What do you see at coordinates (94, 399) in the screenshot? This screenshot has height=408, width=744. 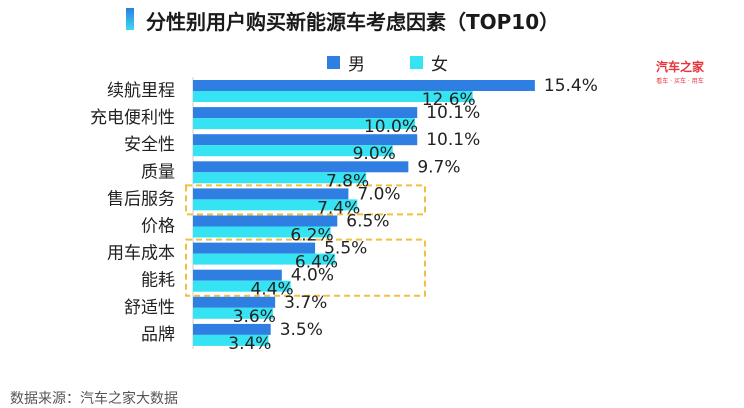 I see `data-source: 数据来源：汽车之家大数据` at bounding box center [94, 399].